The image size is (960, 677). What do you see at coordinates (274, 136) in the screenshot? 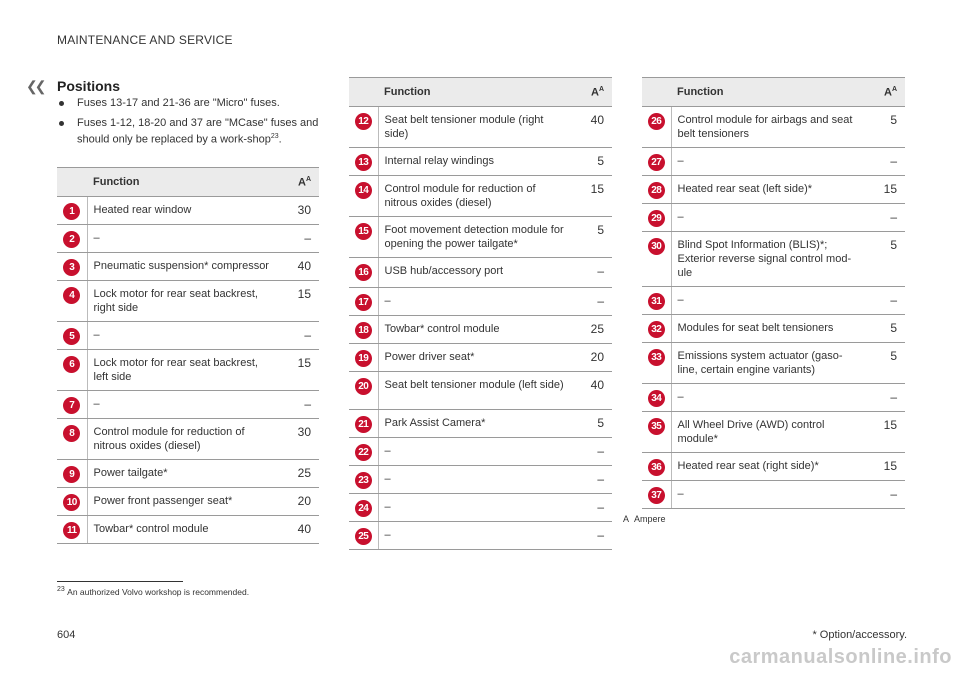
I see `footnote-ref: 23` at bounding box center [274, 136].